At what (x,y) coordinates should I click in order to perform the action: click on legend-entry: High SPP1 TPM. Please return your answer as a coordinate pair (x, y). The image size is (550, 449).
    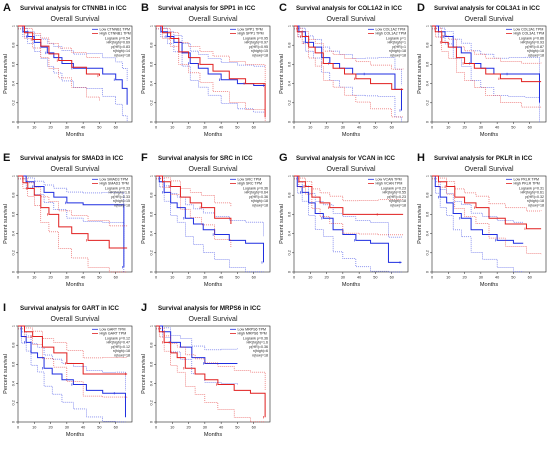
    Looking at the image, I should click on (251, 34).